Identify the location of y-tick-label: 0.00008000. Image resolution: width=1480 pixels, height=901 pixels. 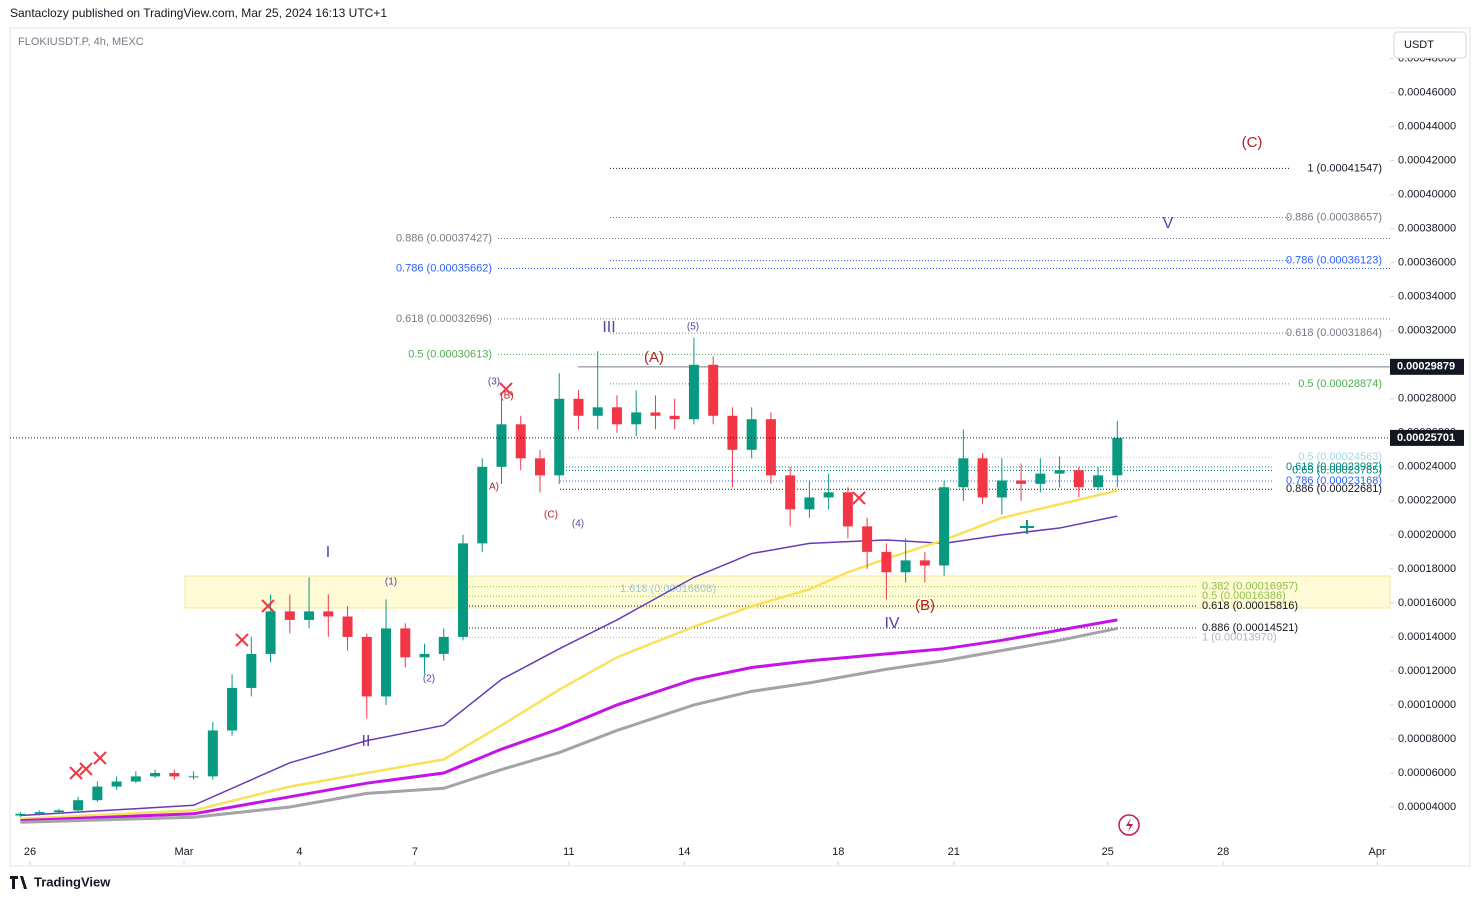
(1427, 739).